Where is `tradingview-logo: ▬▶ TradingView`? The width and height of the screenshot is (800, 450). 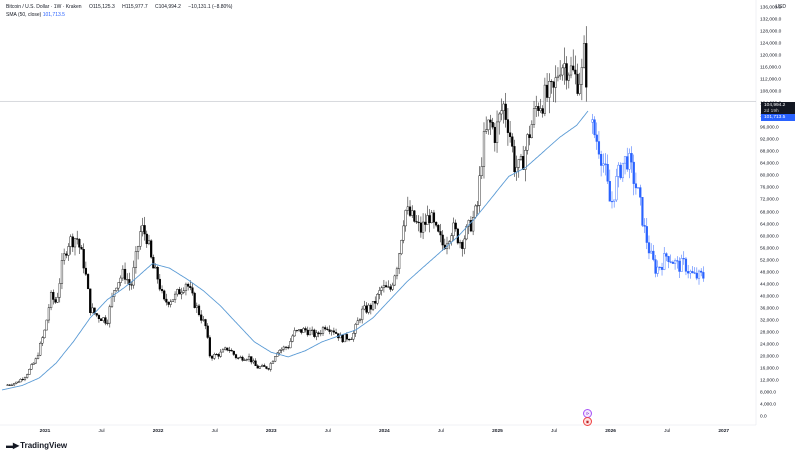 tradingview-logo: ▬▶ TradingView is located at coordinates (36, 445).